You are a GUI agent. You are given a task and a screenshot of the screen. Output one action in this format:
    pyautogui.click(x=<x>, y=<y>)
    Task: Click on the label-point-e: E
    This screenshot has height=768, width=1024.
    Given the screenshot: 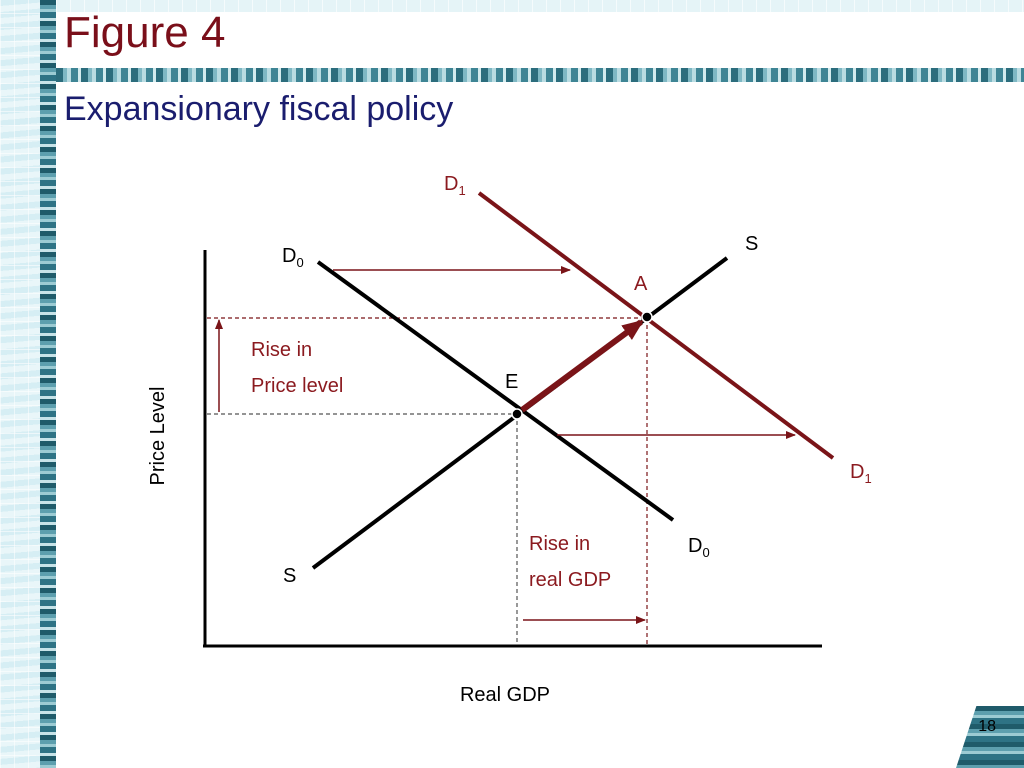 What is the action you would take?
    pyautogui.click(x=511, y=382)
    